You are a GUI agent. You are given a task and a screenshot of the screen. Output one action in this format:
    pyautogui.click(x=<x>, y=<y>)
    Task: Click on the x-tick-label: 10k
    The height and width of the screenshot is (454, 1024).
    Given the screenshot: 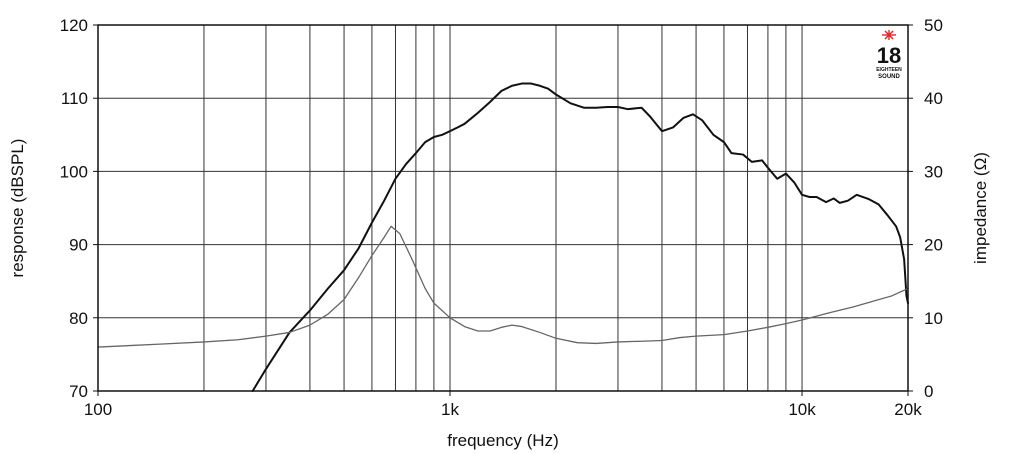 What is the action you would take?
    pyautogui.click(x=802, y=409)
    